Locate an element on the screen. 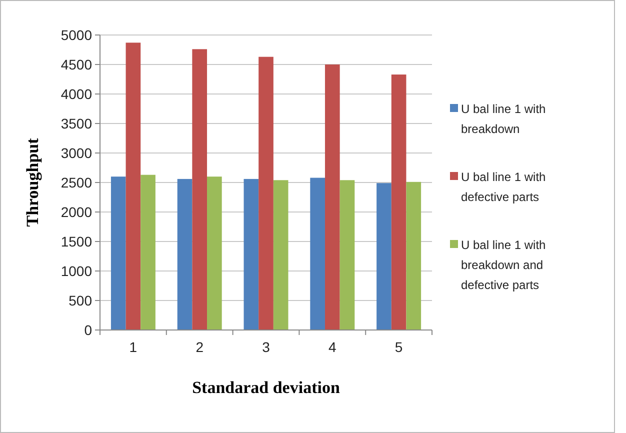  y-tick-label: 3500 is located at coordinates (76, 123).